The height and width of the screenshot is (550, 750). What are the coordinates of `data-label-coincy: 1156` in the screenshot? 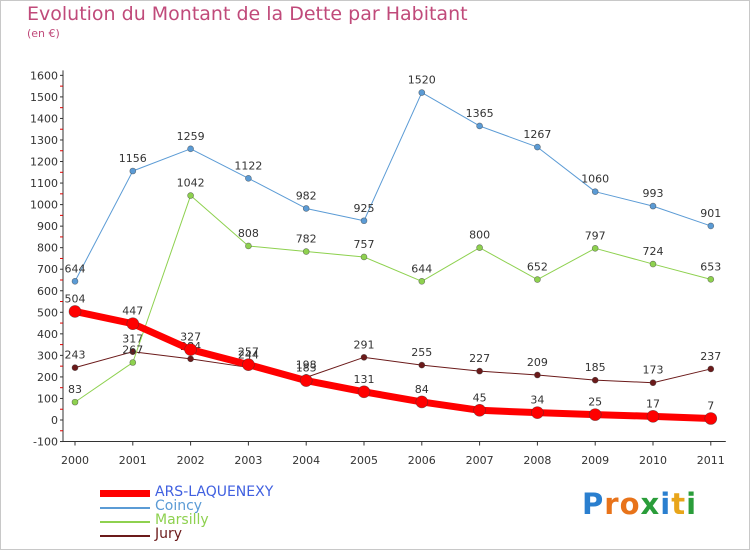 It's located at (133, 158).